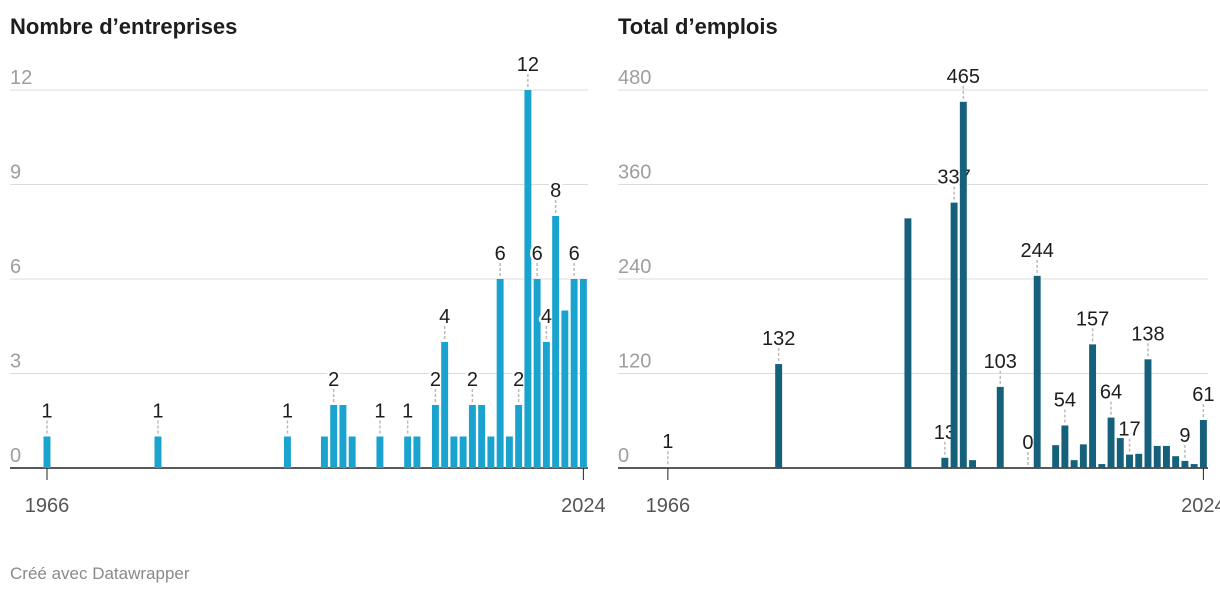  I want to click on y-tick-label: 6, so click(15, 267).